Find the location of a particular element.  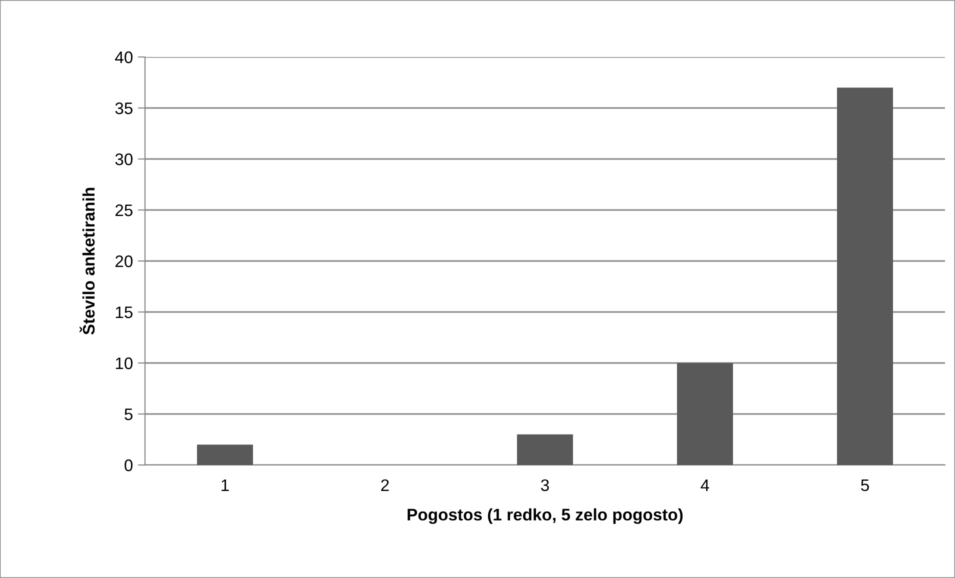

x-tick-label: 3 is located at coordinates (545, 485).